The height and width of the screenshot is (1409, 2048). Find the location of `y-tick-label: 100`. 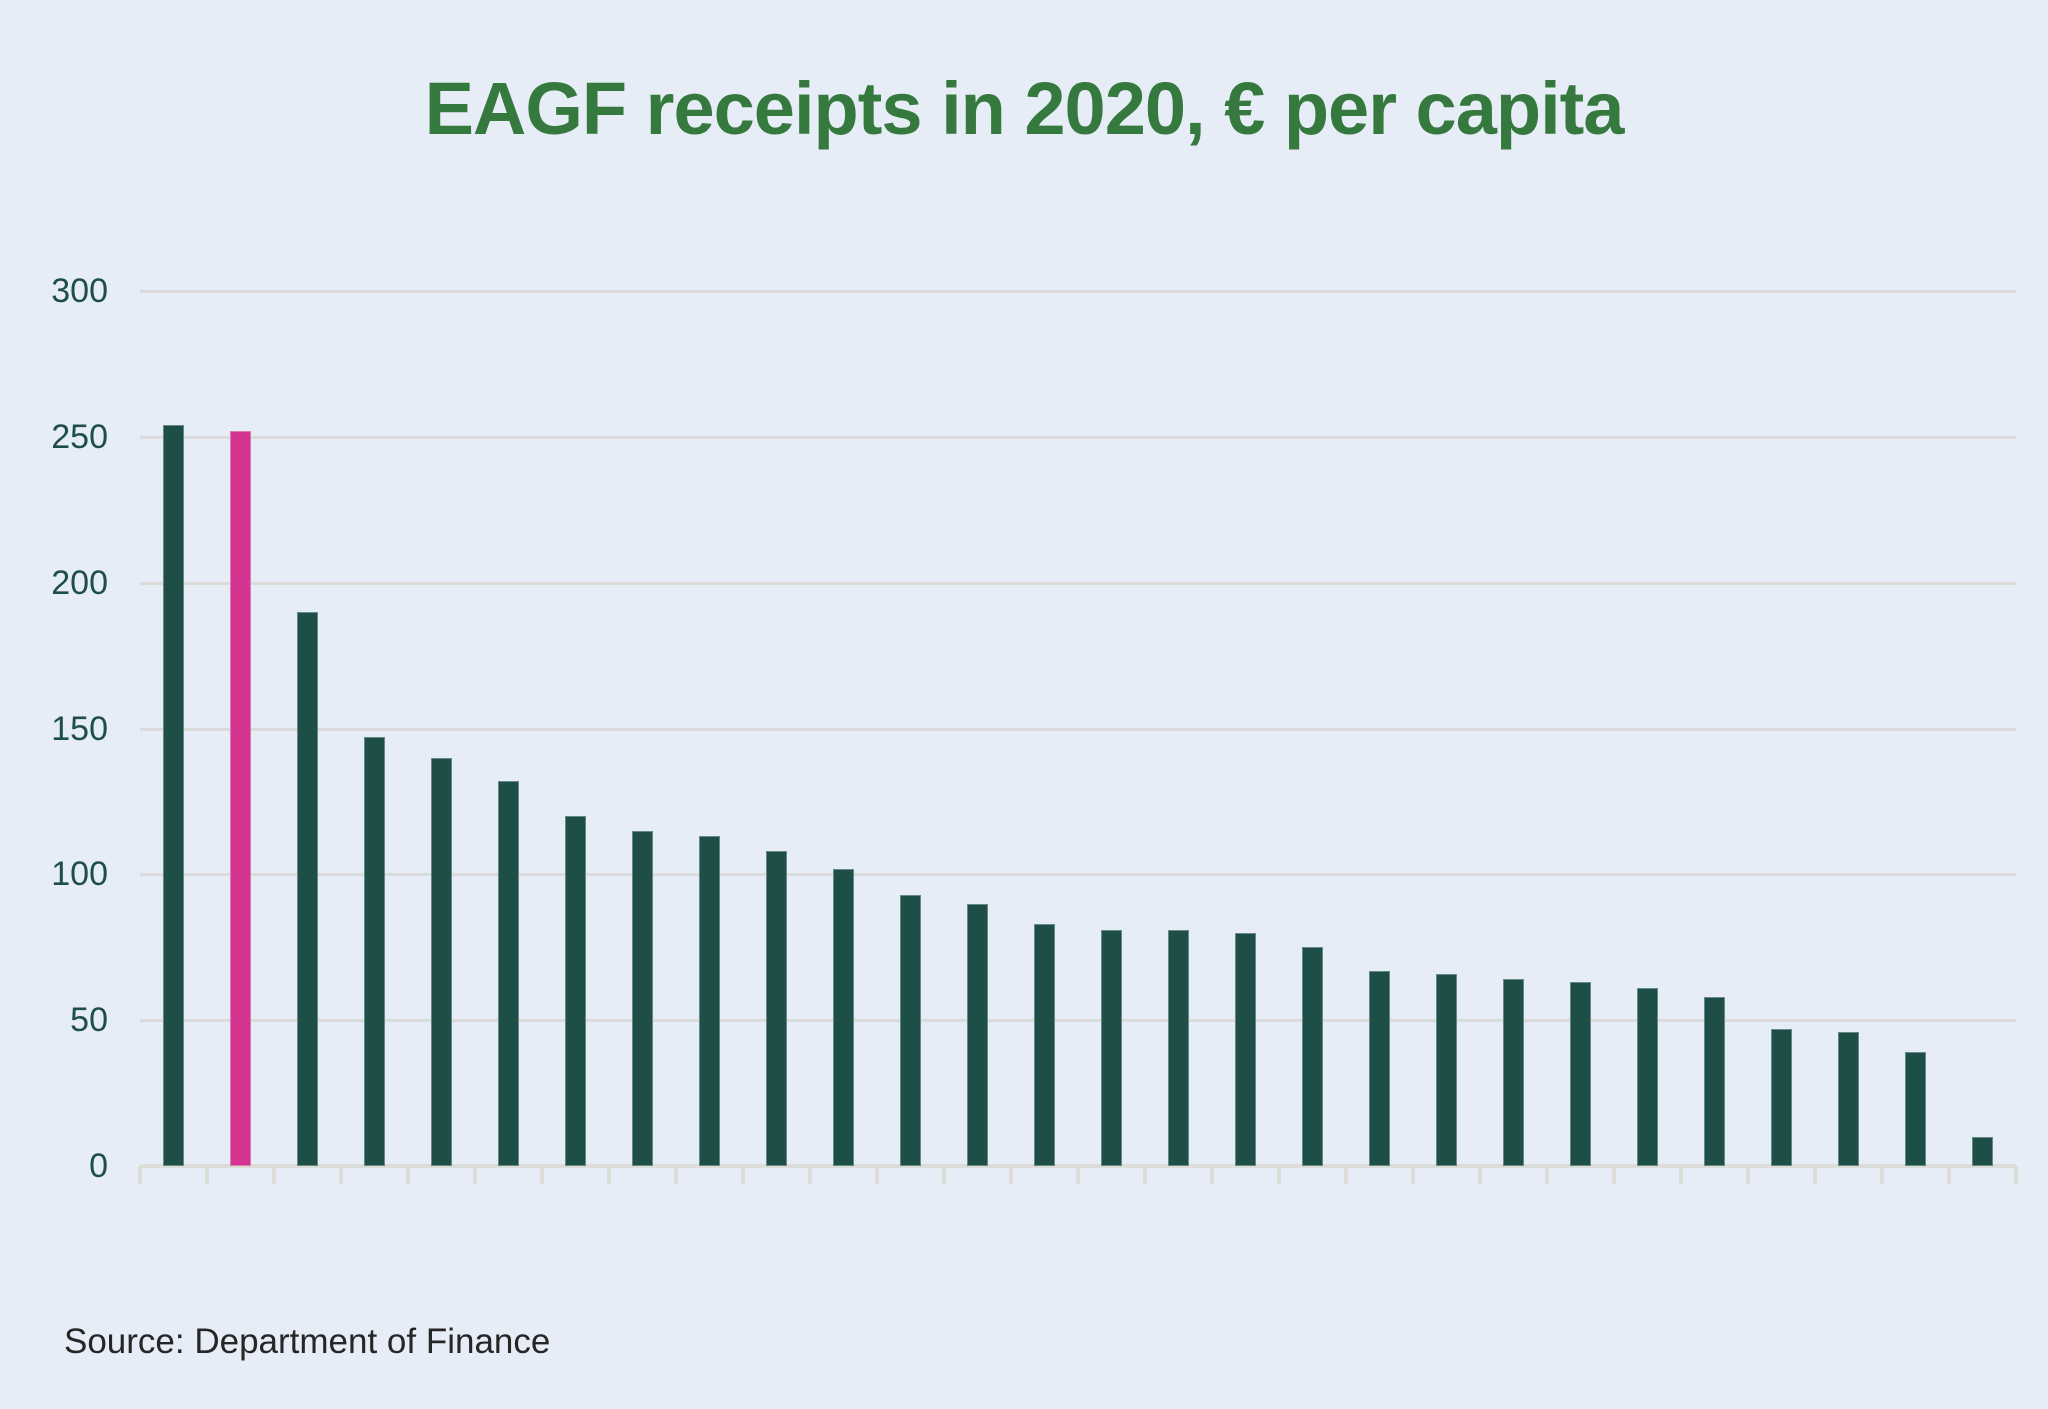

y-tick-label: 100 is located at coordinates (79, 874).